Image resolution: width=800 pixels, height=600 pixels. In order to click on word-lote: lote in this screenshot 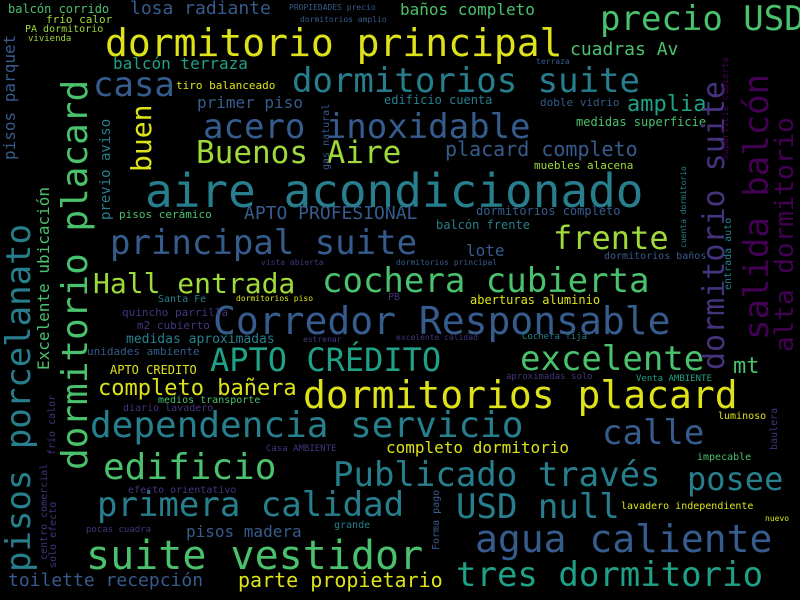, I will do `click(485, 250)`.